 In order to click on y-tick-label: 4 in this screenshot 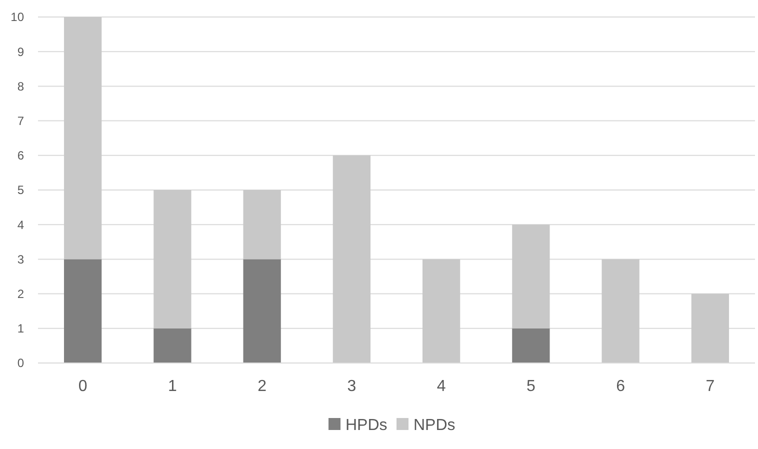, I will do `click(20, 225)`.